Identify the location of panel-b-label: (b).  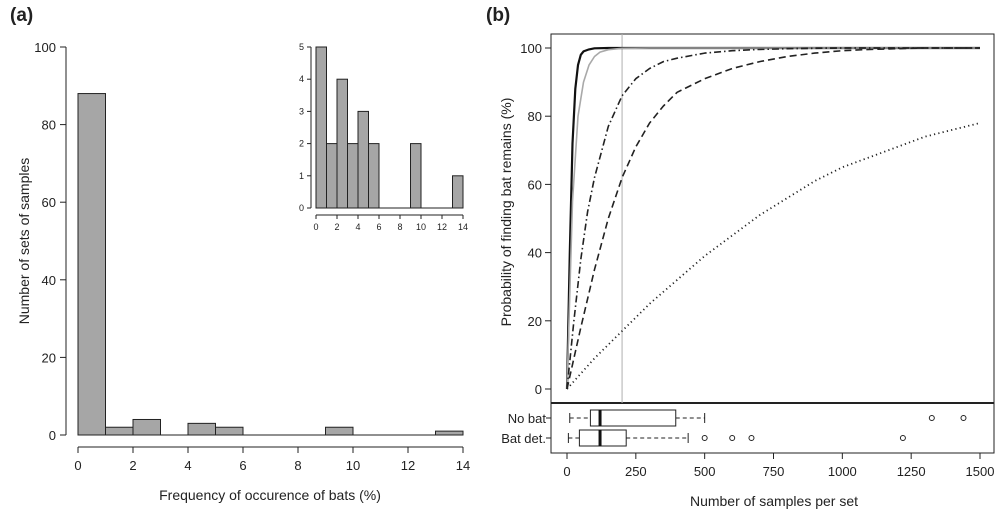
(498, 15).